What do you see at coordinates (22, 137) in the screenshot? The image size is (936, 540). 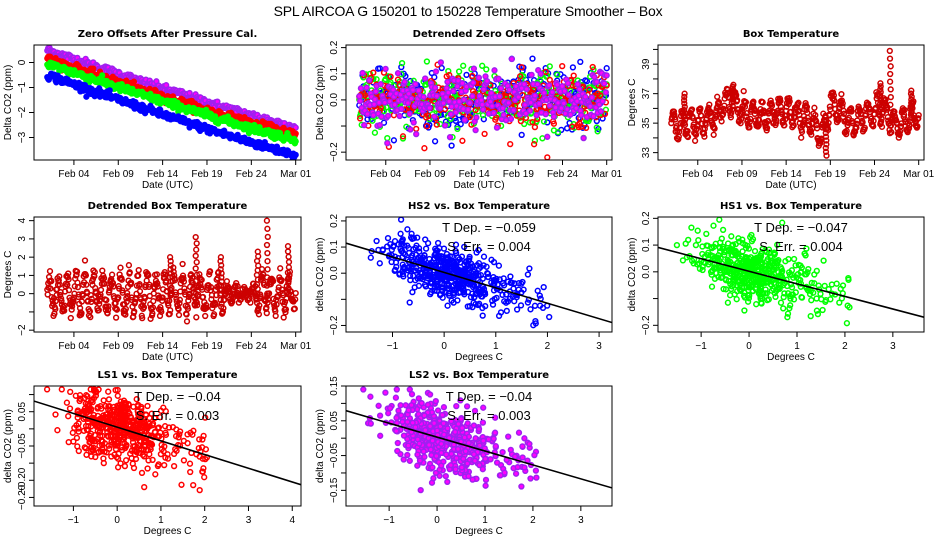 I see `y-tick-label: −3` at bounding box center [22, 137].